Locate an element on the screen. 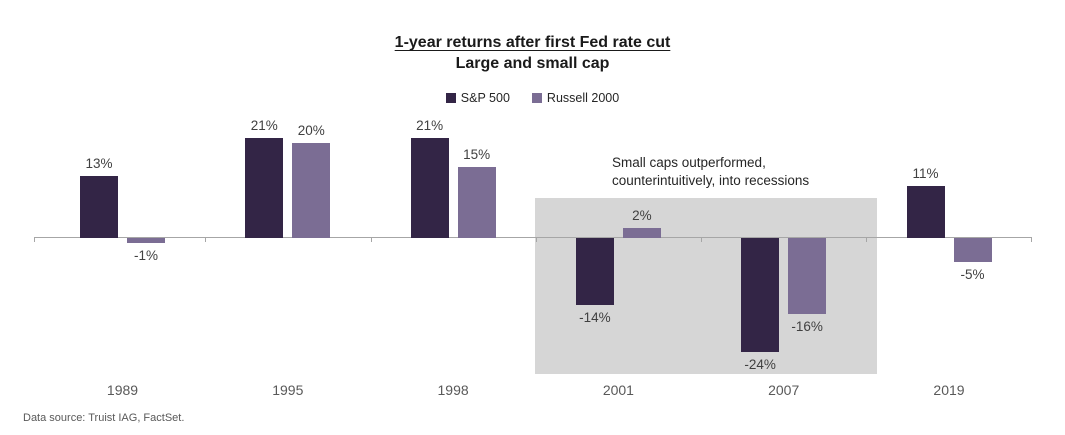 The image size is (1065, 435). value-label-russell2000-1989: -1% is located at coordinates (145, 255).